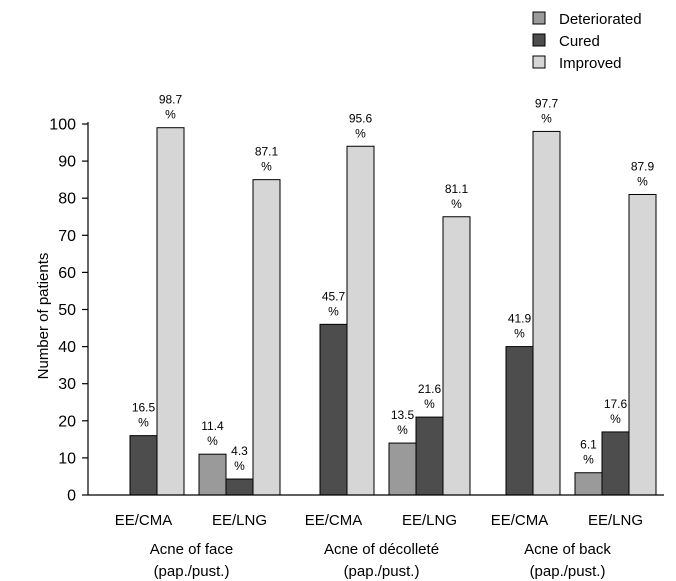  Describe the element at coordinates (239, 451) in the screenshot. I see `data-label-value: 4.3` at that location.